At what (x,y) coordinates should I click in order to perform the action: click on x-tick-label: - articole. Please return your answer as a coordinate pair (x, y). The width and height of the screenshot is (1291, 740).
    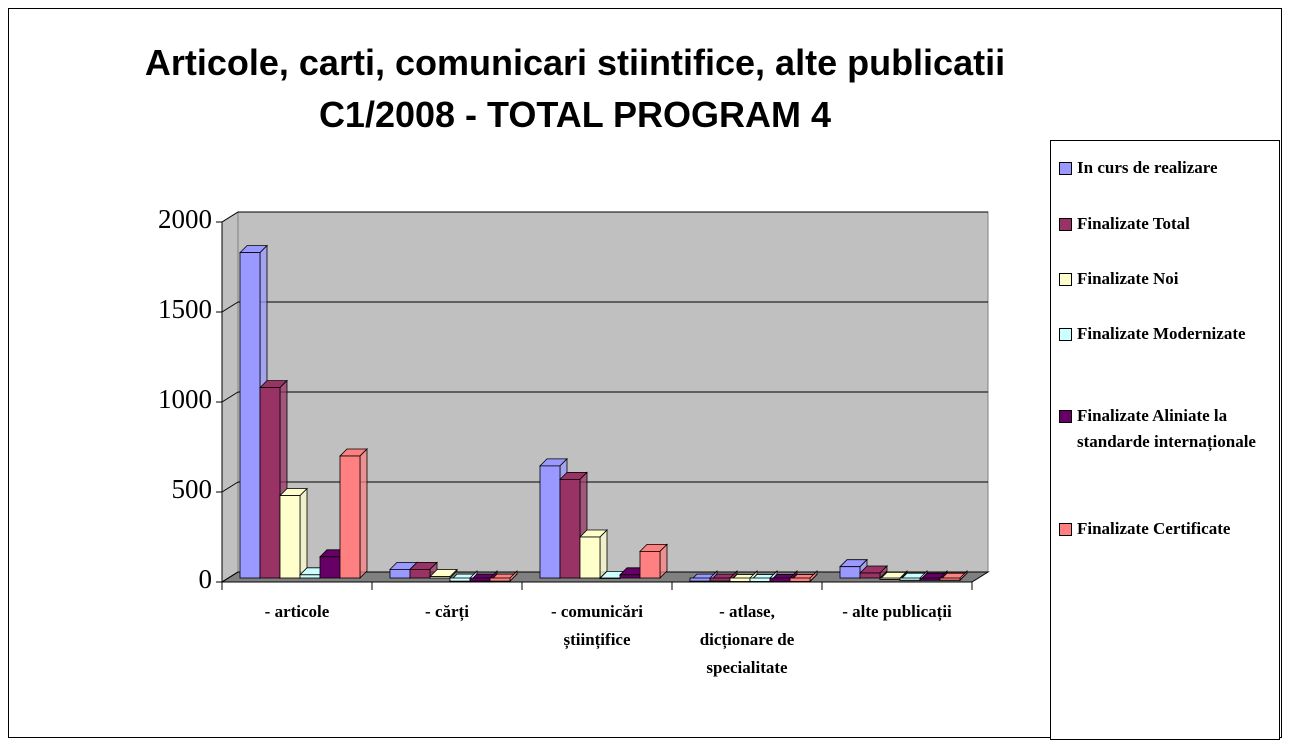
    Looking at the image, I should click on (297, 612).